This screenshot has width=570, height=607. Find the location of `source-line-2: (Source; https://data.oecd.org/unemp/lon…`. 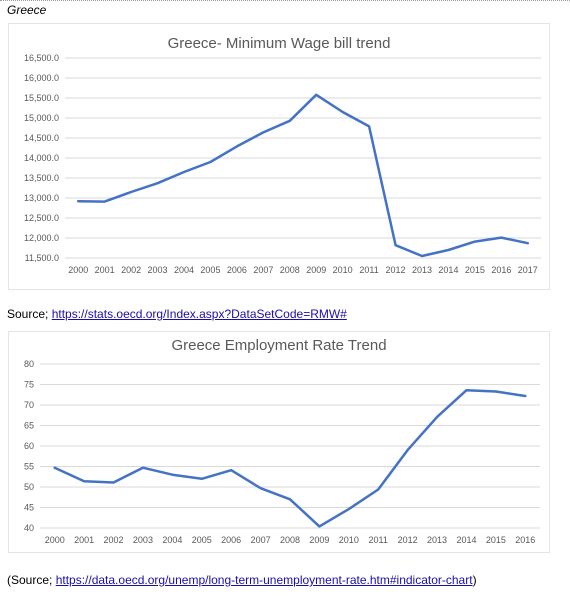

source-line-2: (Source; https://data.oecd.org/unemp/lon… is located at coordinates (242, 580).